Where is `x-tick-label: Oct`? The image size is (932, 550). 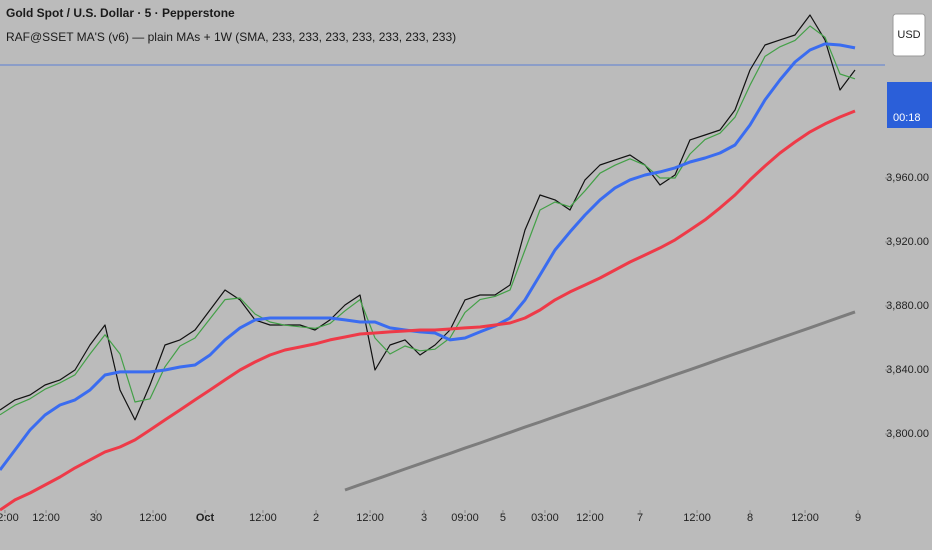
x-tick-label: Oct is located at coordinates (205, 518).